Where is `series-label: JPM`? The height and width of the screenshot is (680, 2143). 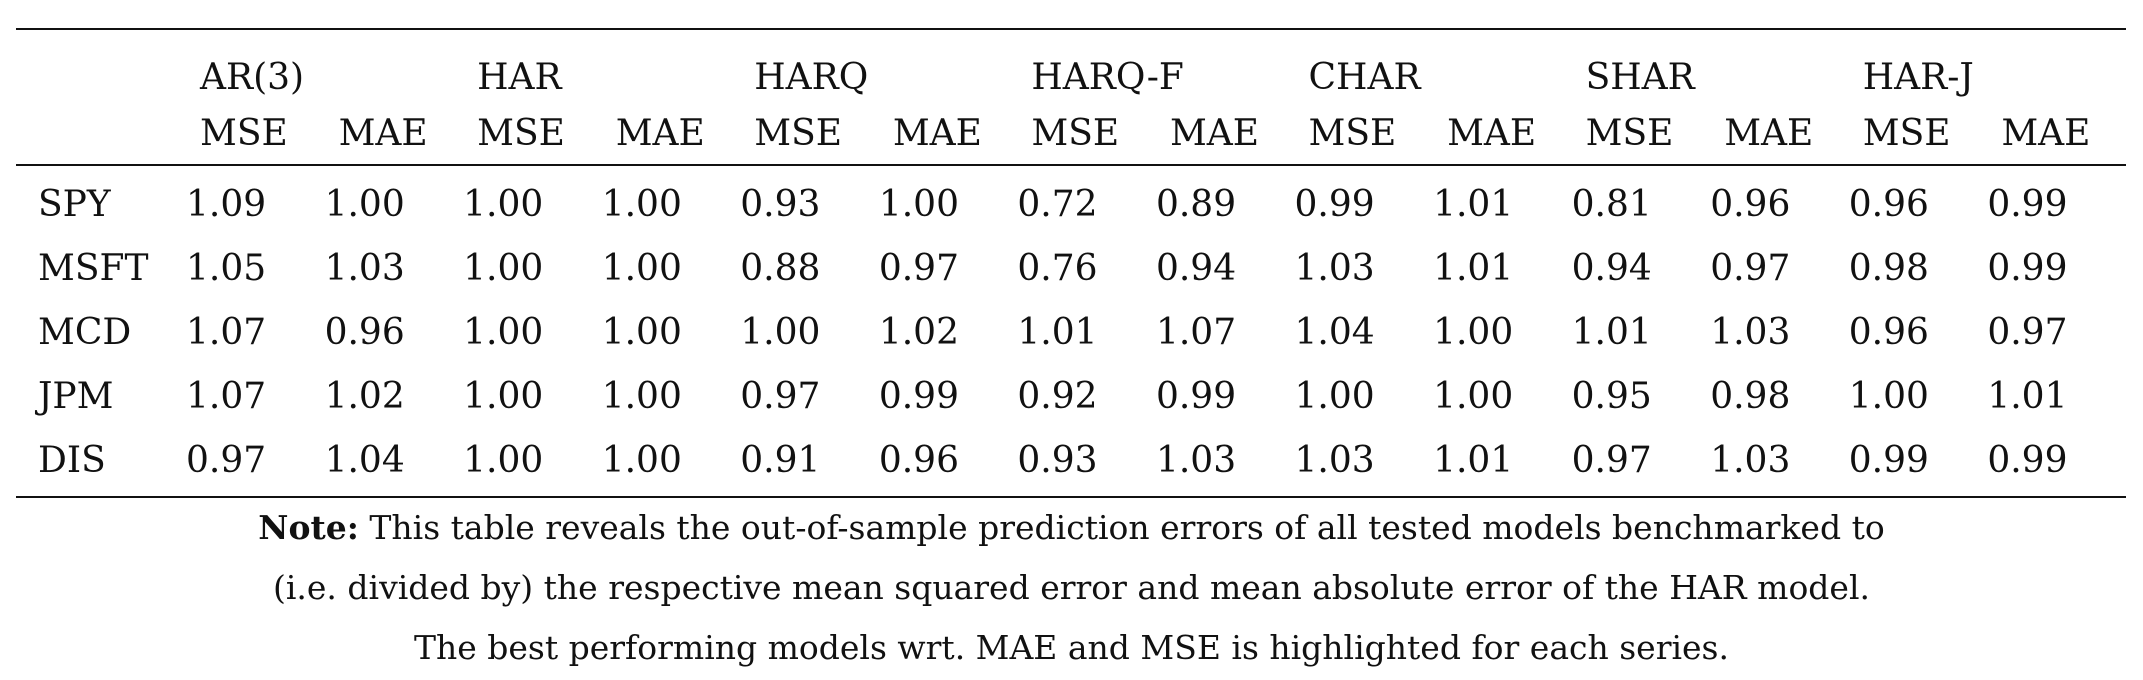
series-label: JPM is located at coordinates (76, 396).